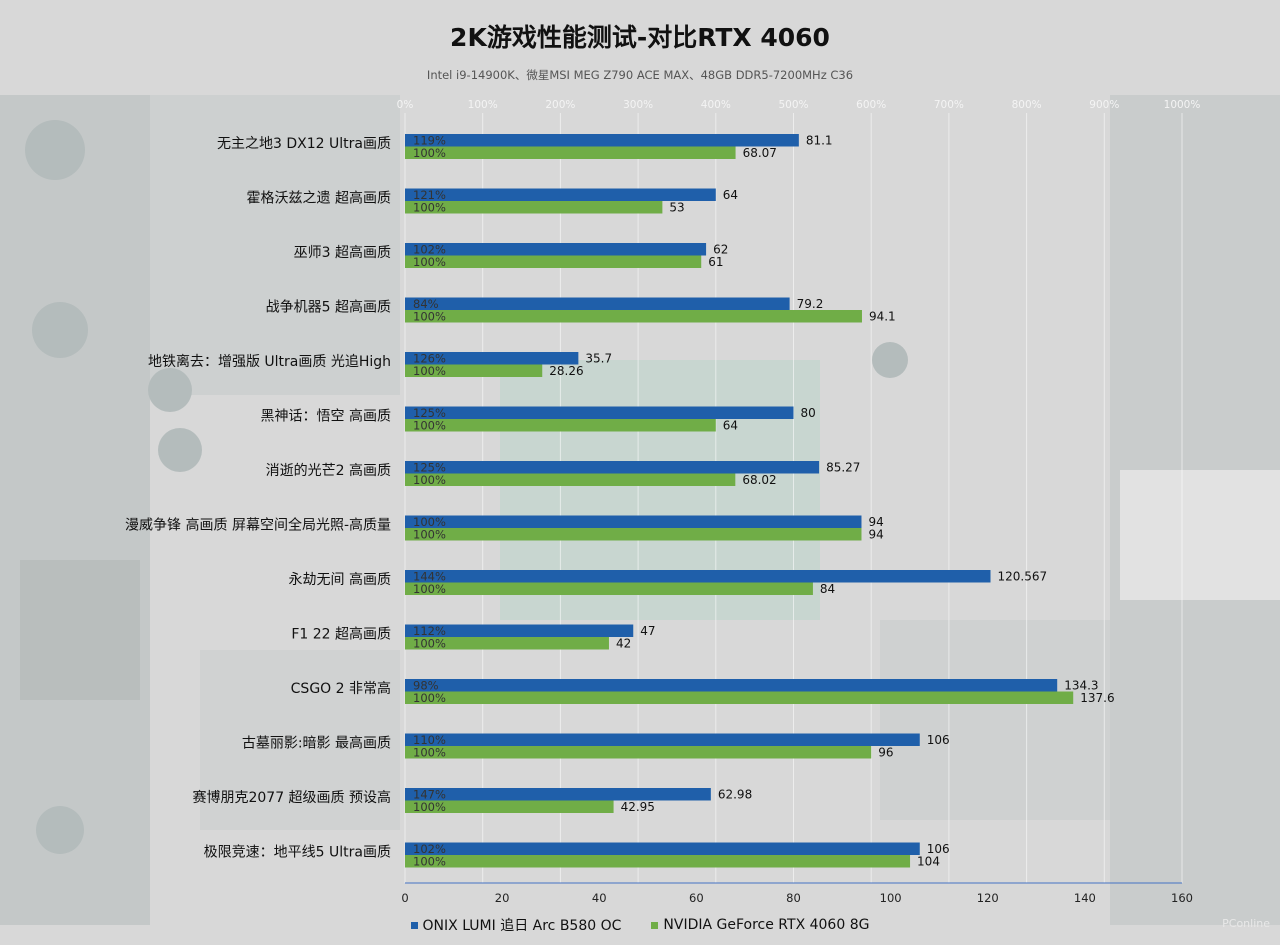 The image size is (1280, 945). What do you see at coordinates (598, 359) in the screenshot?
I see `bar-value-label: 35.7` at bounding box center [598, 359].